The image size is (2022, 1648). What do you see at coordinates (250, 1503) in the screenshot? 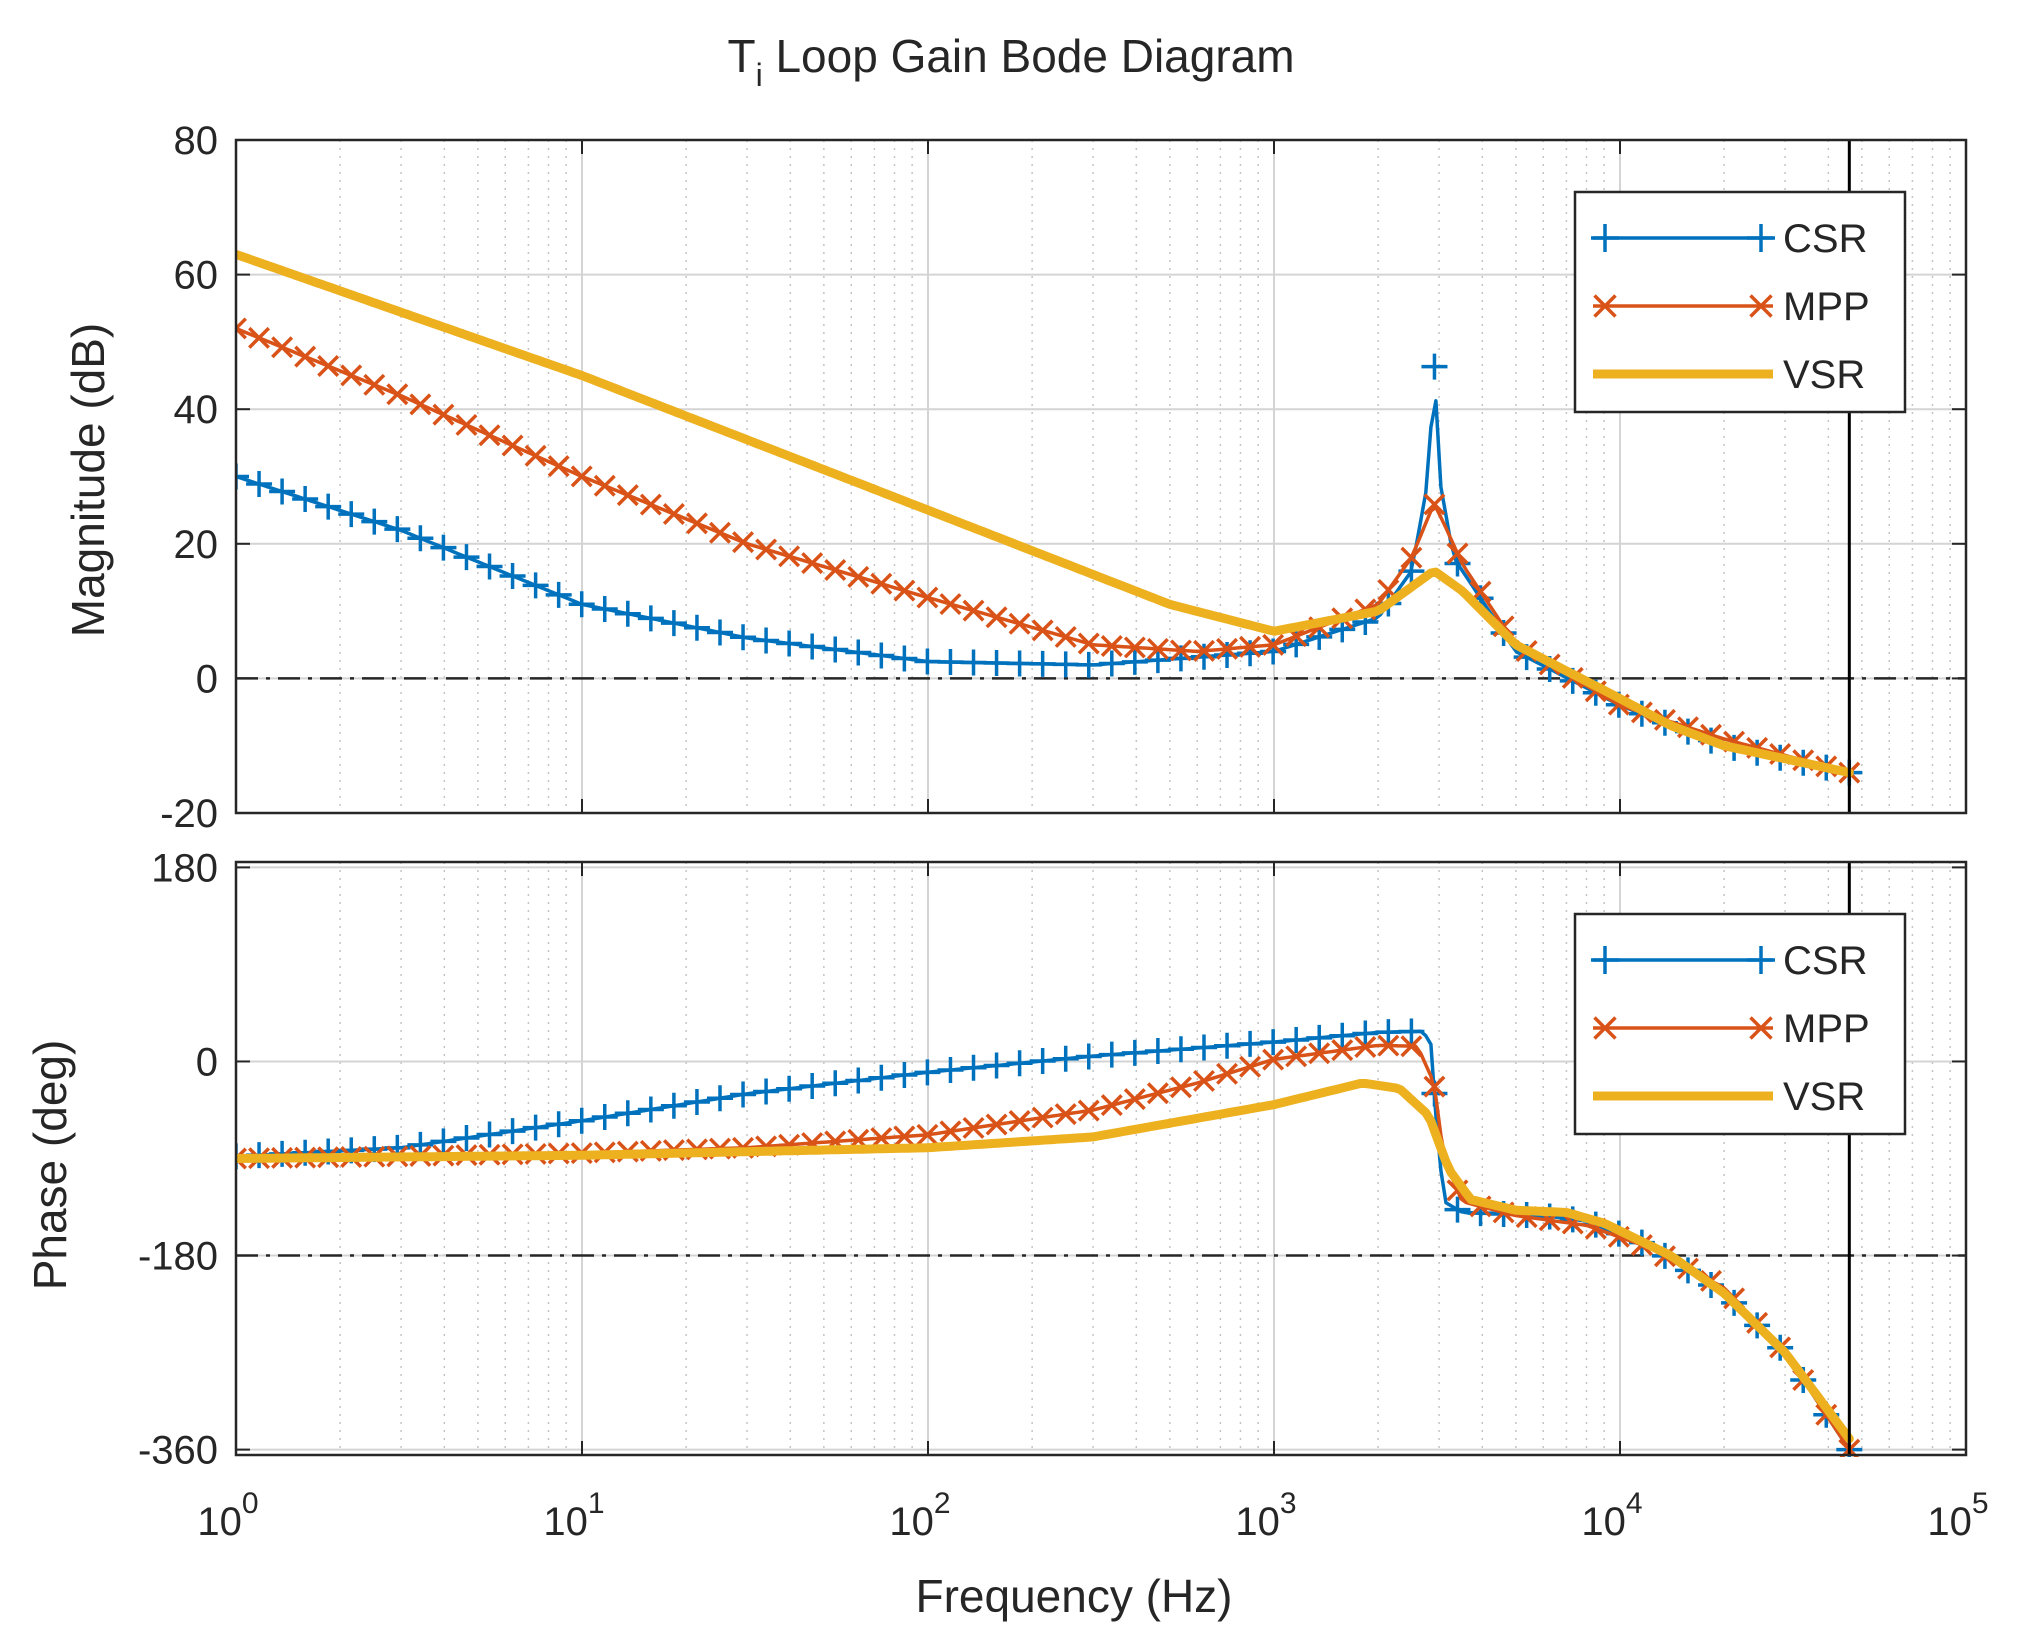
I see `x-tick-exponent: 0` at bounding box center [250, 1503].